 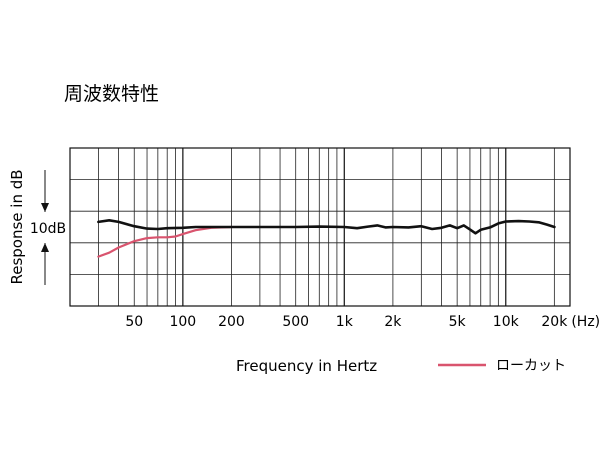 I want to click on x-tick-label: 500, so click(x=295, y=322).